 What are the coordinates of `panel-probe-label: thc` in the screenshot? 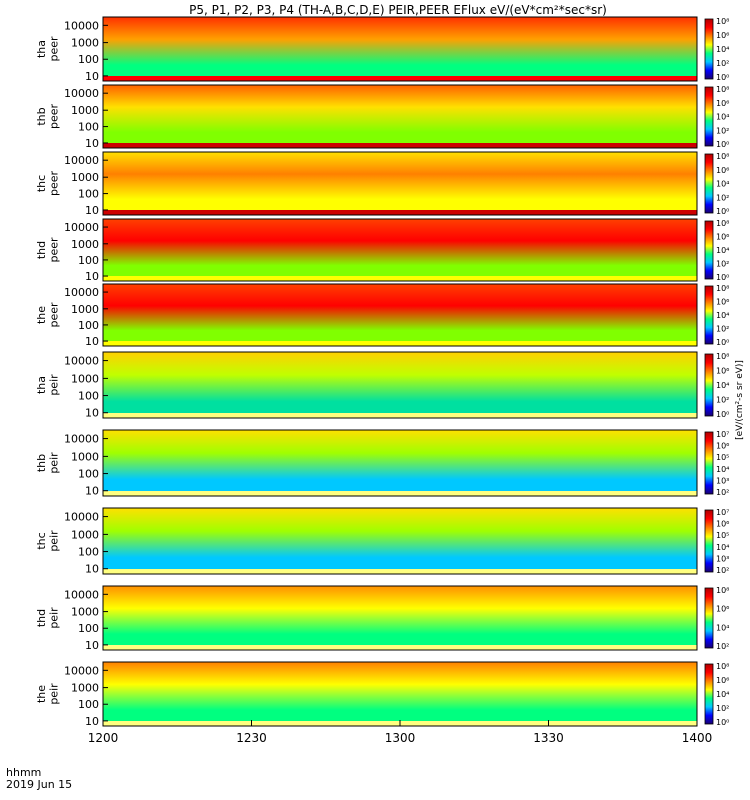 It's located at (41, 183).